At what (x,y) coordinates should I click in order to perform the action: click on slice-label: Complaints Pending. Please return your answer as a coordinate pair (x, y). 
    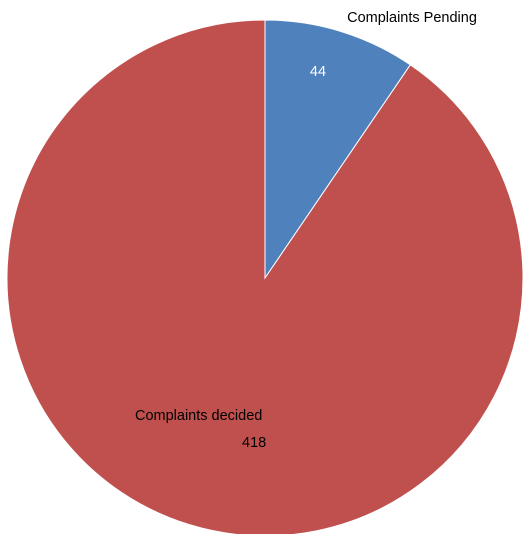
    Looking at the image, I should click on (412, 18).